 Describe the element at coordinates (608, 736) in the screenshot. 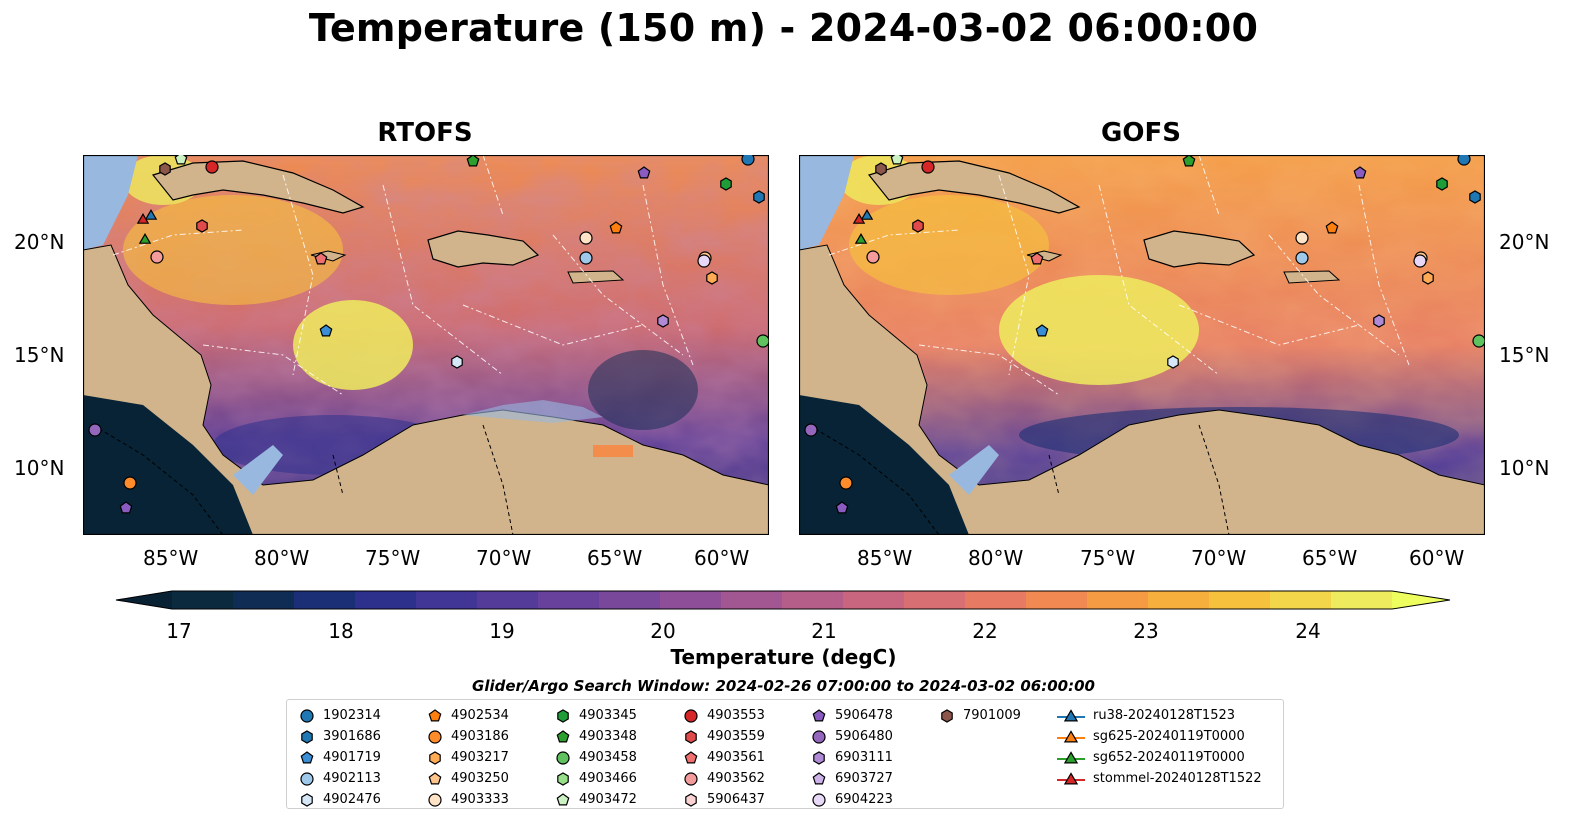

I see `legend-label: 4903348` at that location.